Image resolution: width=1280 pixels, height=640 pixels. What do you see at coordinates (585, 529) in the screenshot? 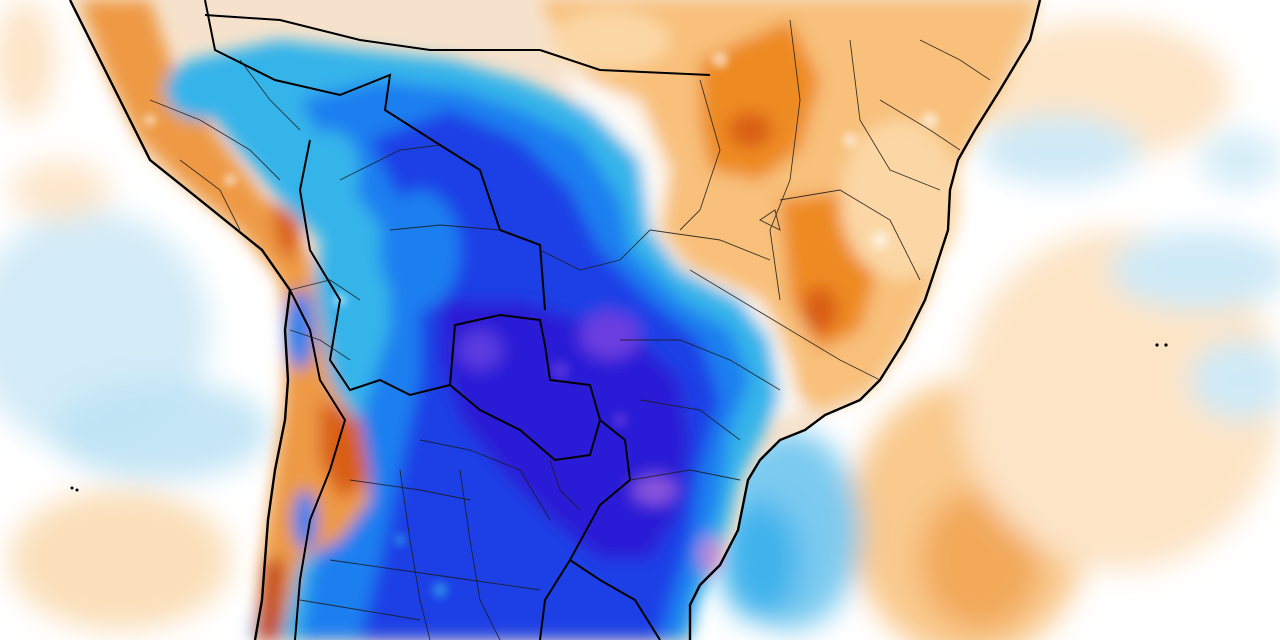
I see `border-argentina-brazil` at bounding box center [585, 529].